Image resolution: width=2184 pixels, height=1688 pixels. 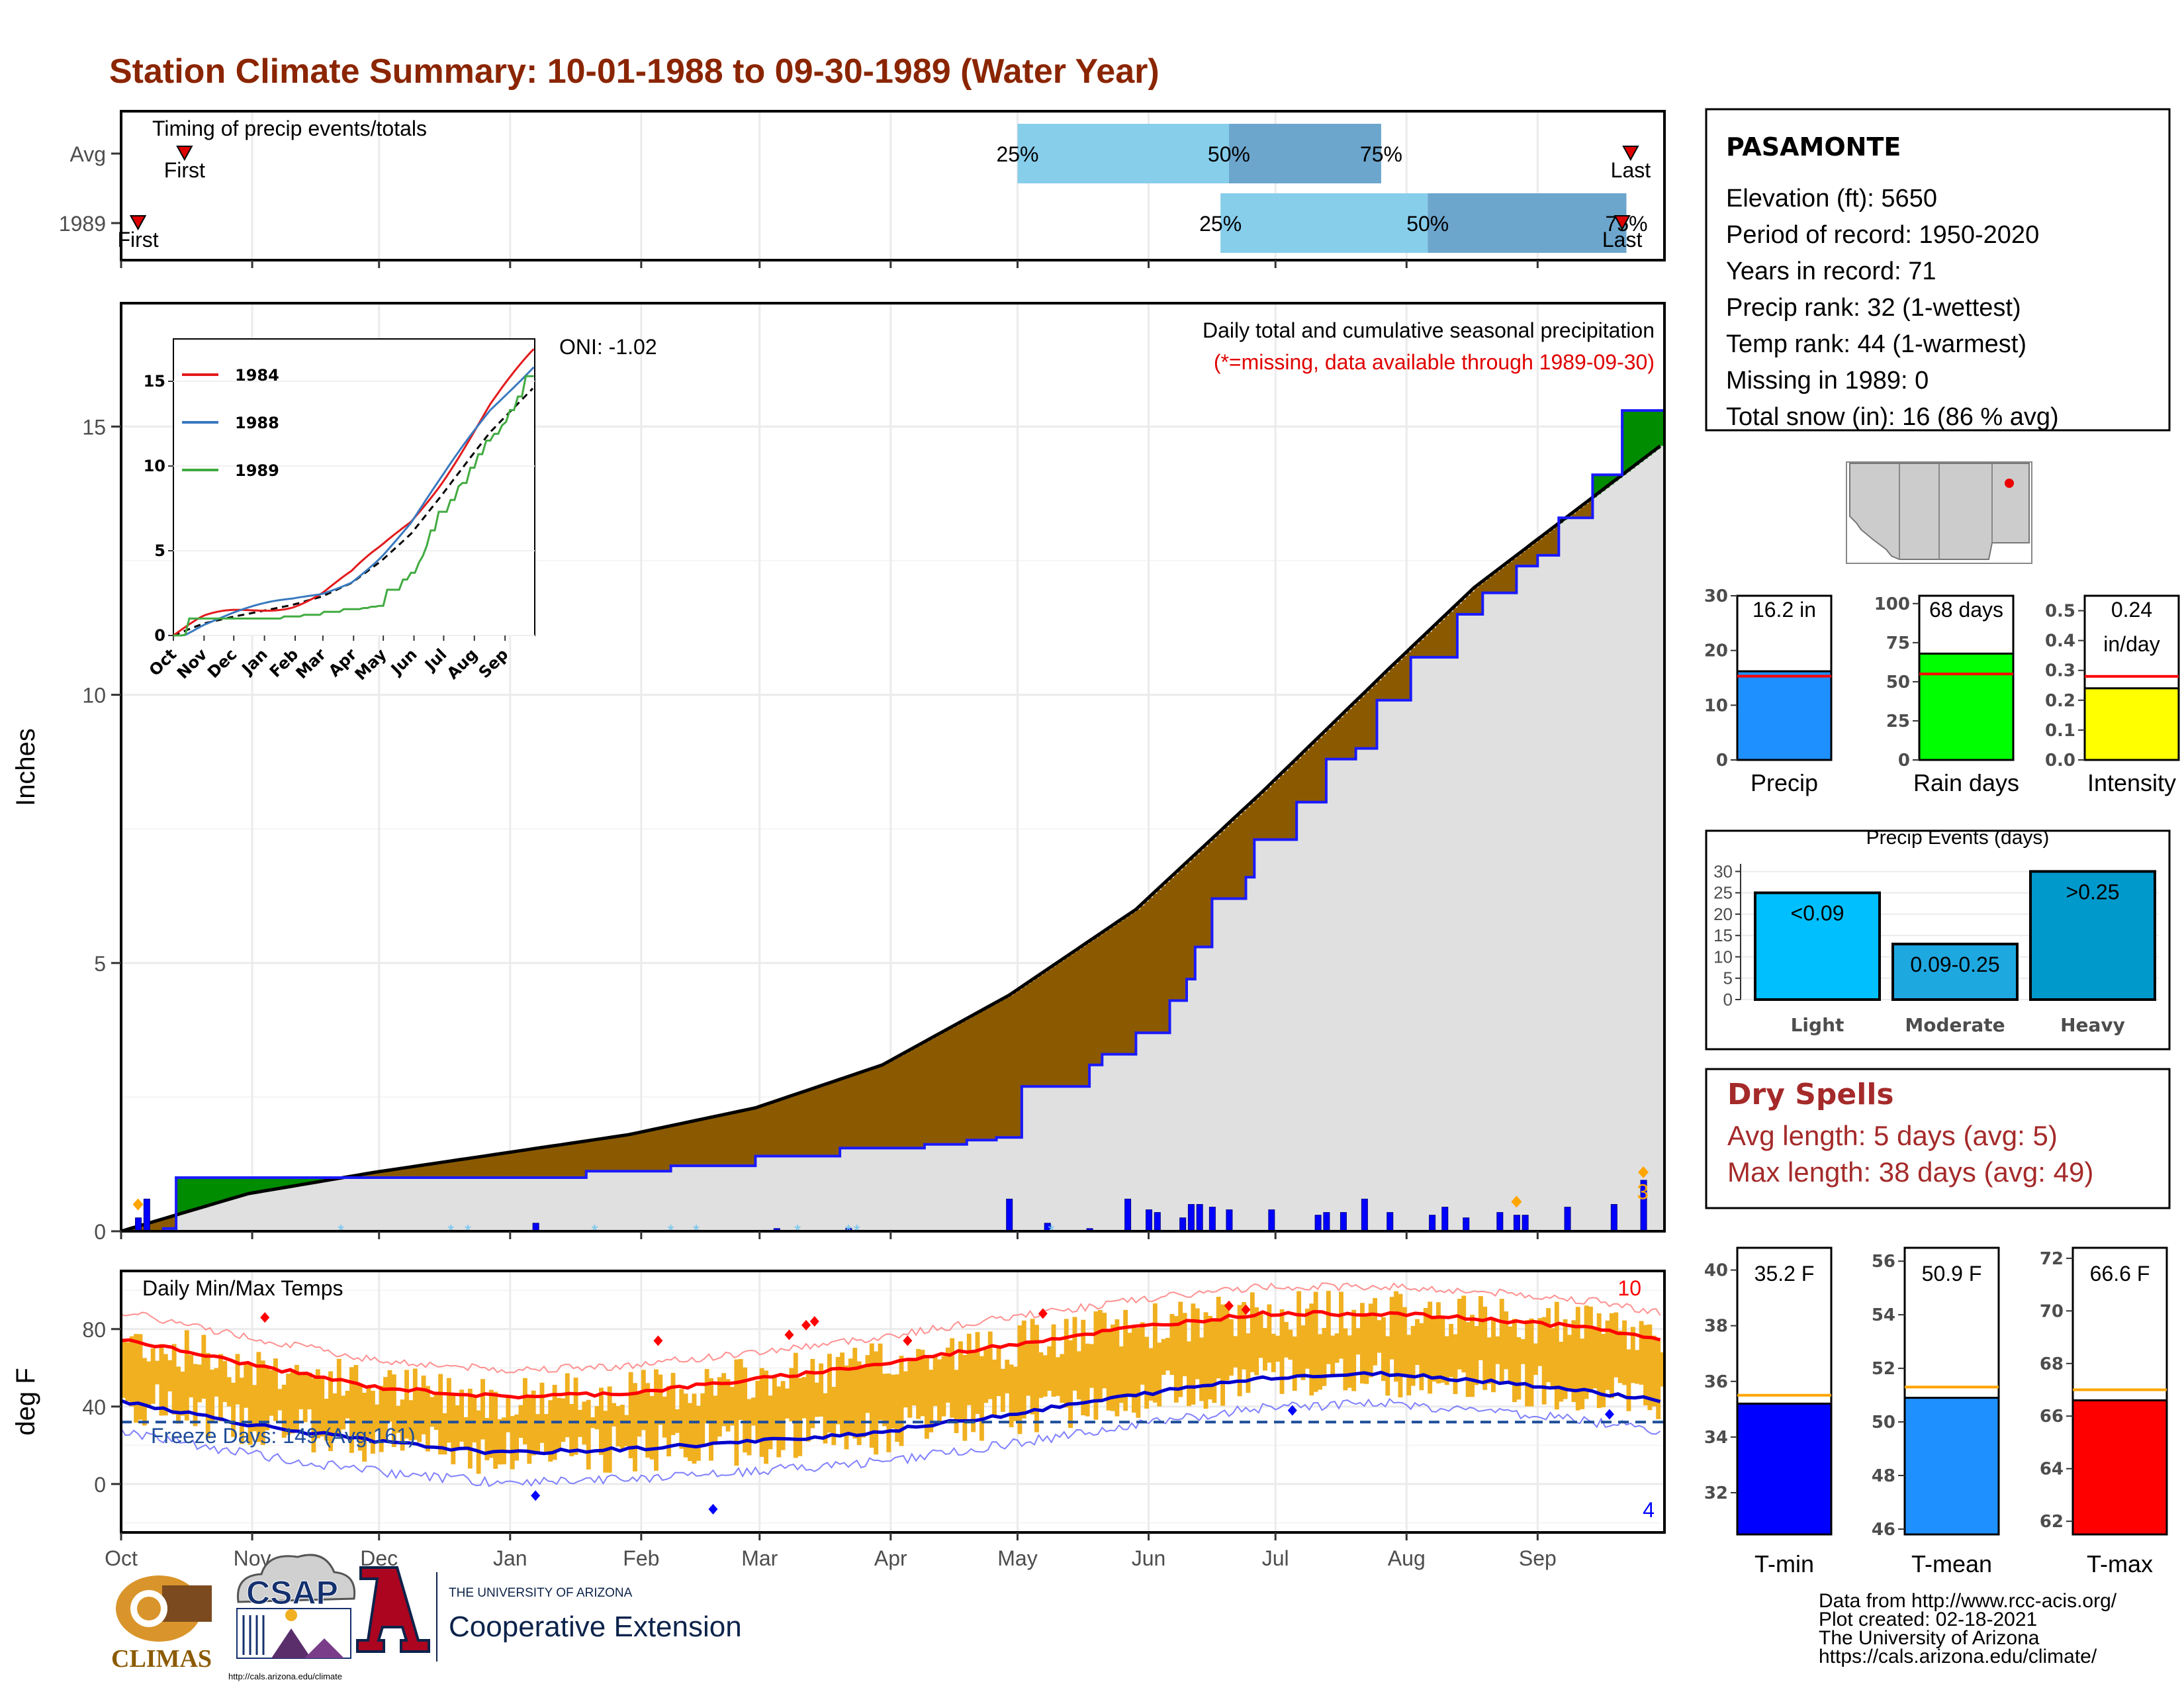 What do you see at coordinates (1966, 782) in the screenshot?
I see `summary-bar-label: Rain days` at bounding box center [1966, 782].